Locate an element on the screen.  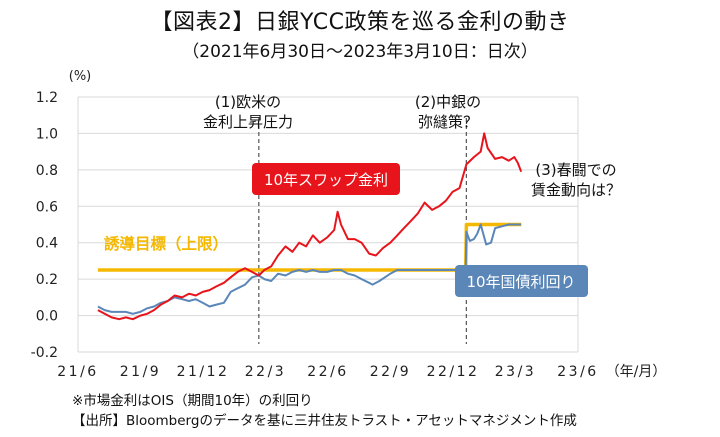
annotation-label: (2)中銀の is located at coordinates (448, 102).